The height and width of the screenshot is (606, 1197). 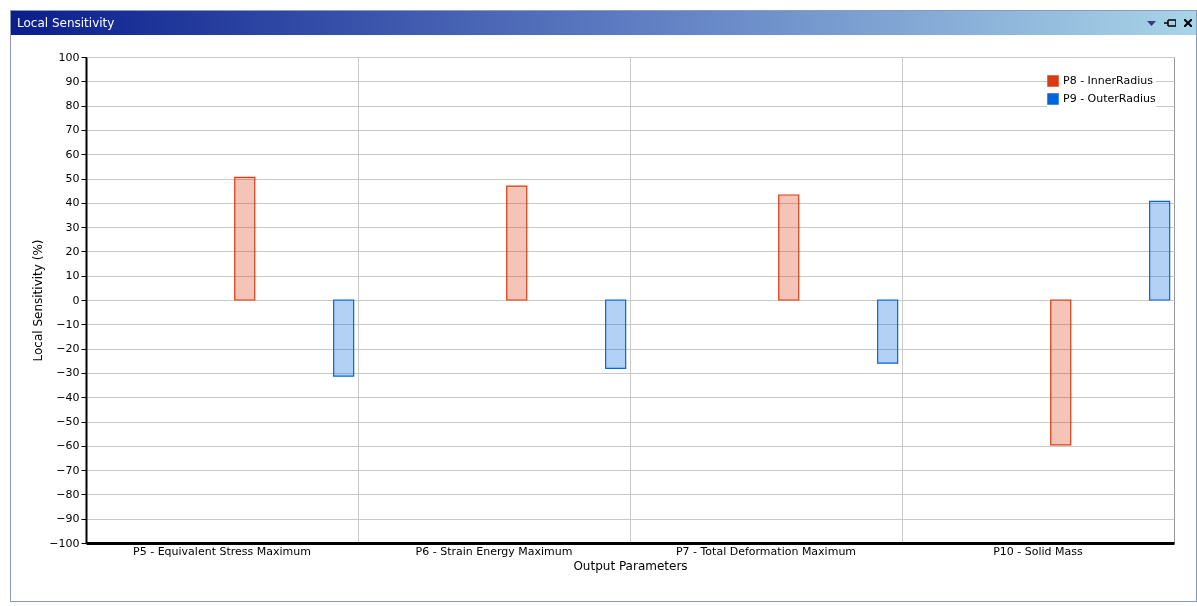 I want to click on y-tick-label: 40, so click(x=72, y=203).